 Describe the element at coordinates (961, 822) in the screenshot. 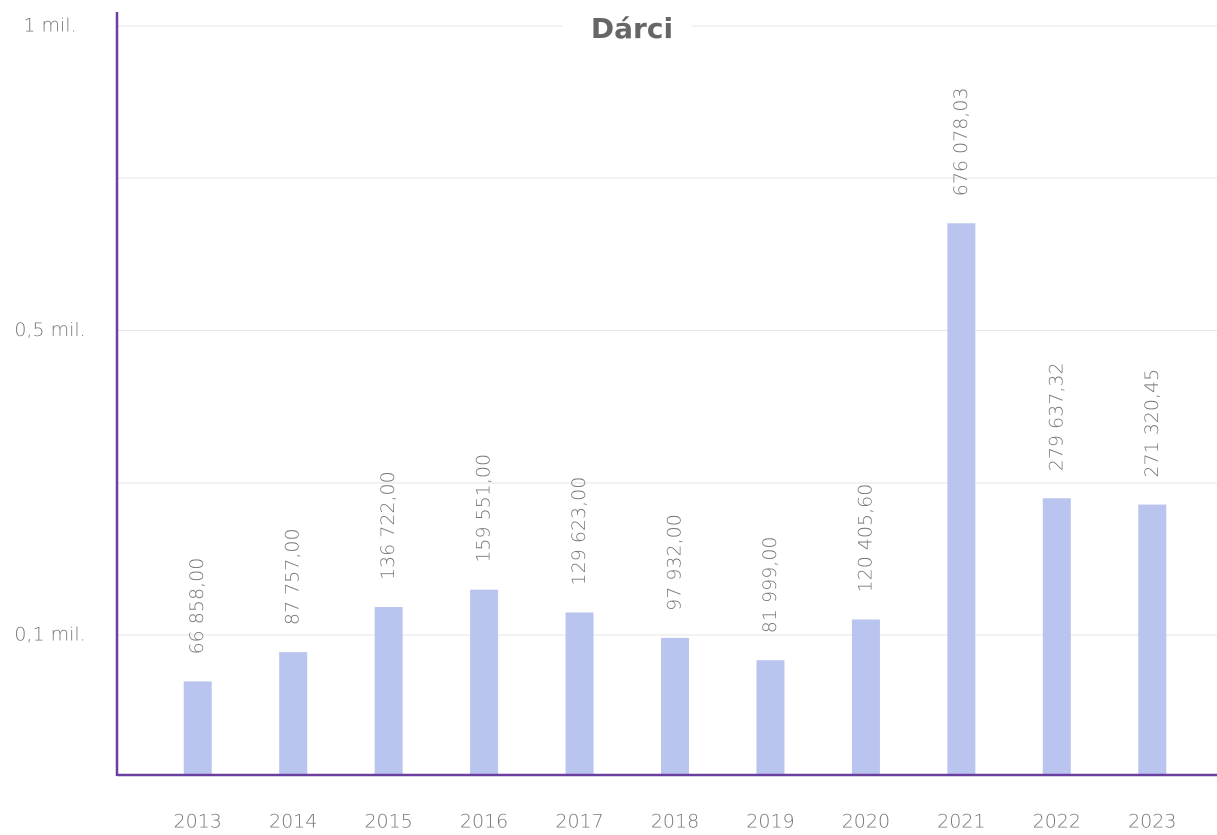

I see `x-tick-label: 2021` at that location.